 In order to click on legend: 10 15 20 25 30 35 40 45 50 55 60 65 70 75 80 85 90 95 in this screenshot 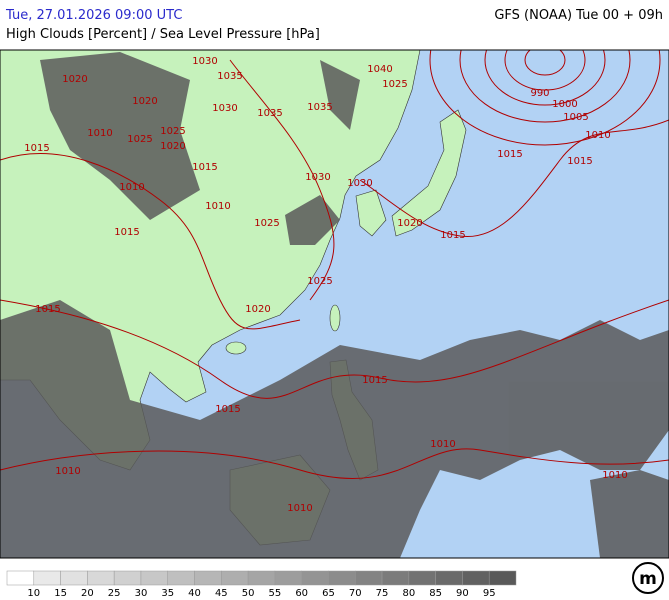, I will do `click(261, 584)`.